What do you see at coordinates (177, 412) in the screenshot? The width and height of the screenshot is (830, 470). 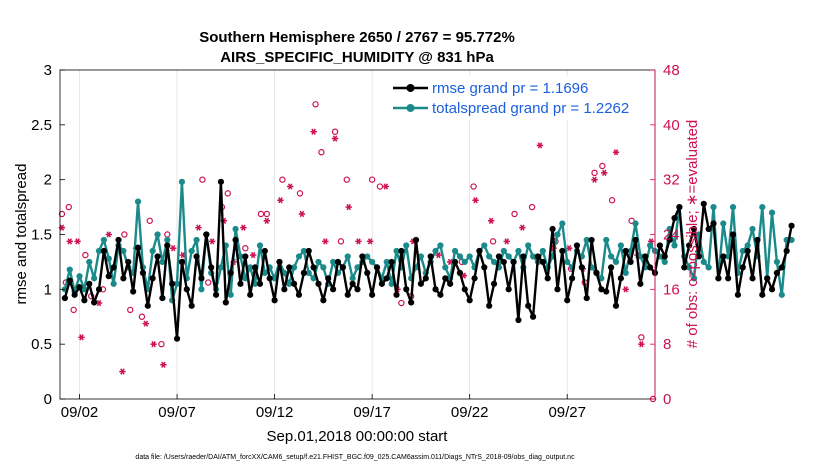 I see `x-tick-label: 09/07` at bounding box center [177, 412].